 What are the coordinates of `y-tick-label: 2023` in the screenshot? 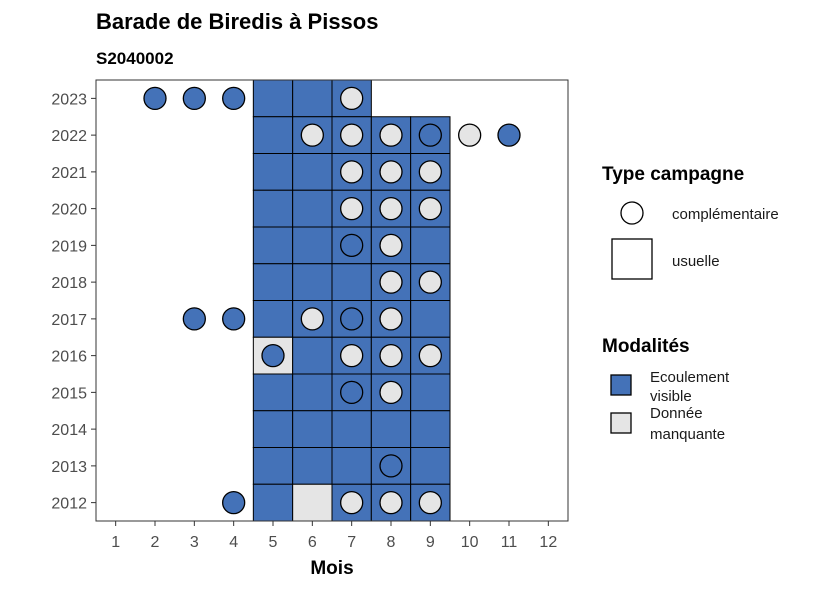 It's located at (69, 99).